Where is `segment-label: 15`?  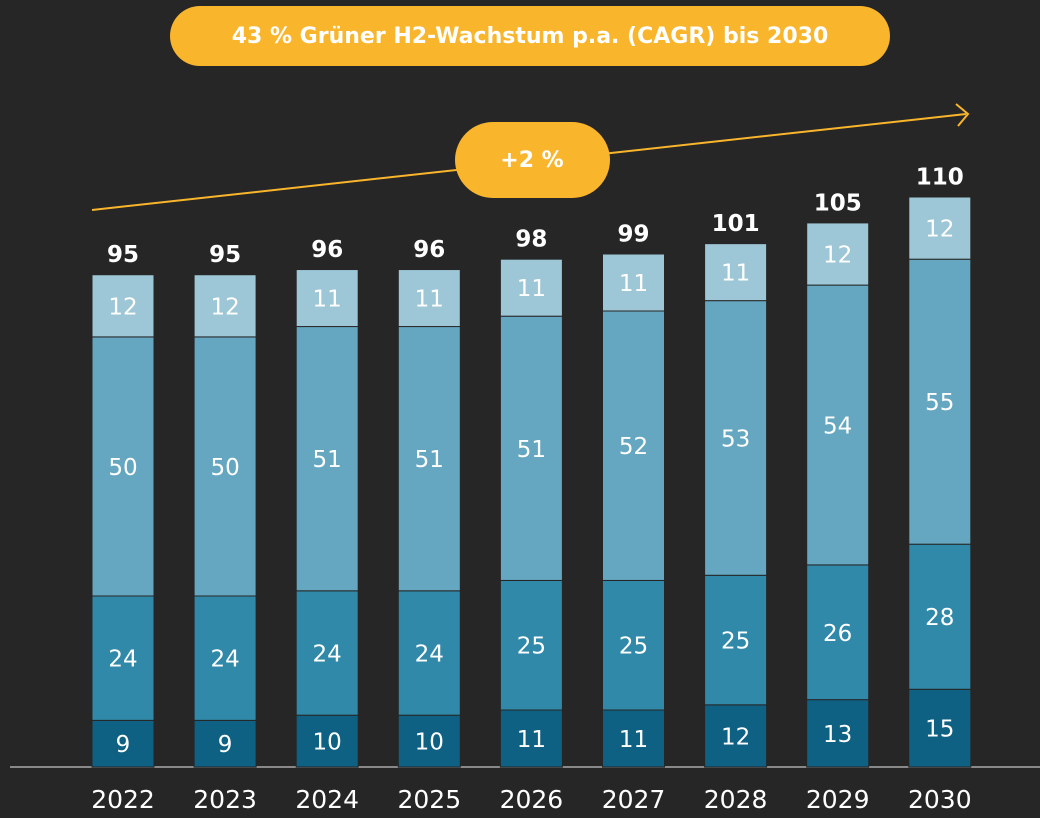 segment-label: 15 is located at coordinates (939, 730).